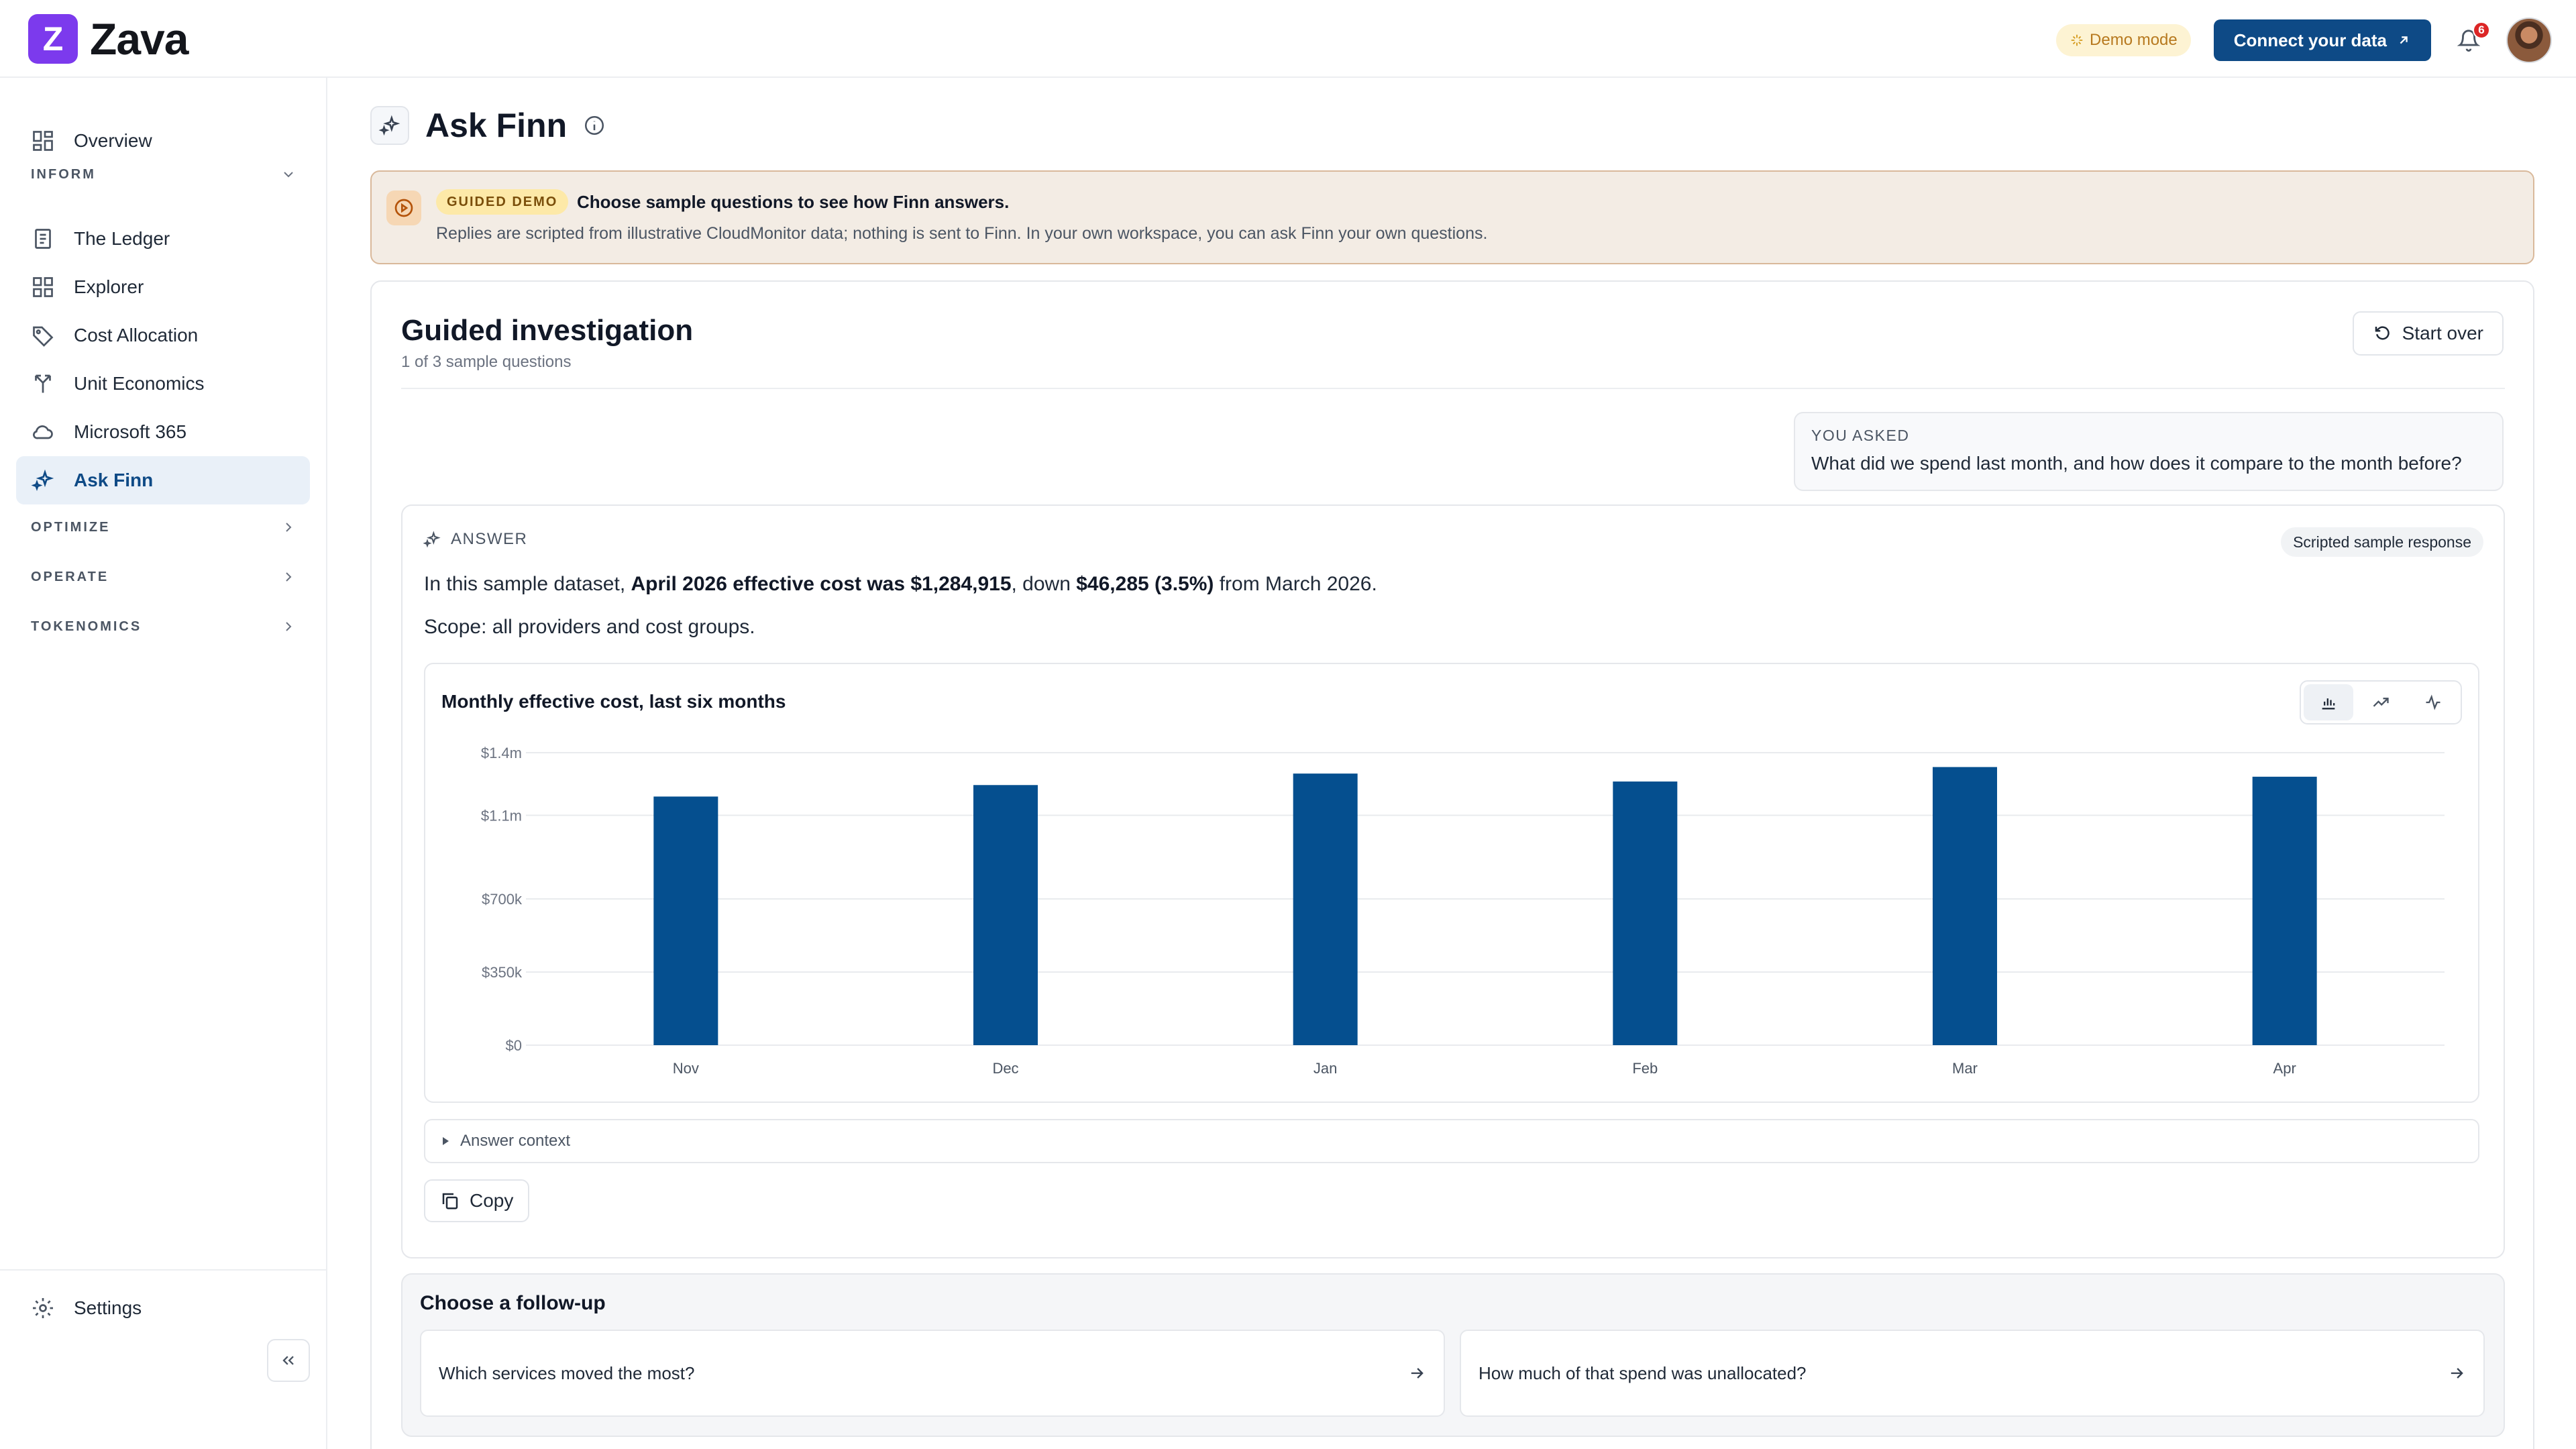 This screenshot has height=1449, width=2576. Describe the element at coordinates (2134, 40) in the screenshot. I see `demo-mode-label: Demo mode` at that location.